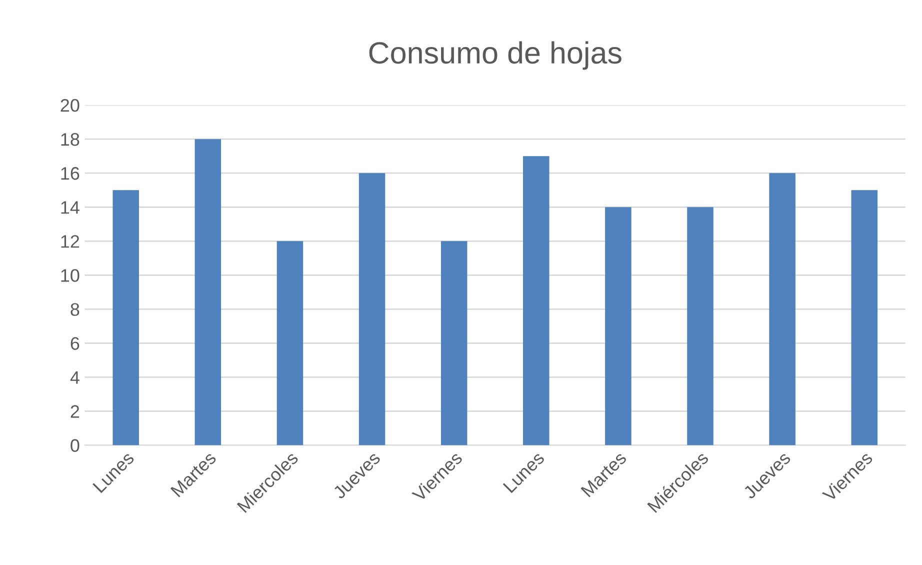 The width and height of the screenshot is (922, 565). I want to click on y-tick-label: 4, so click(75, 377).